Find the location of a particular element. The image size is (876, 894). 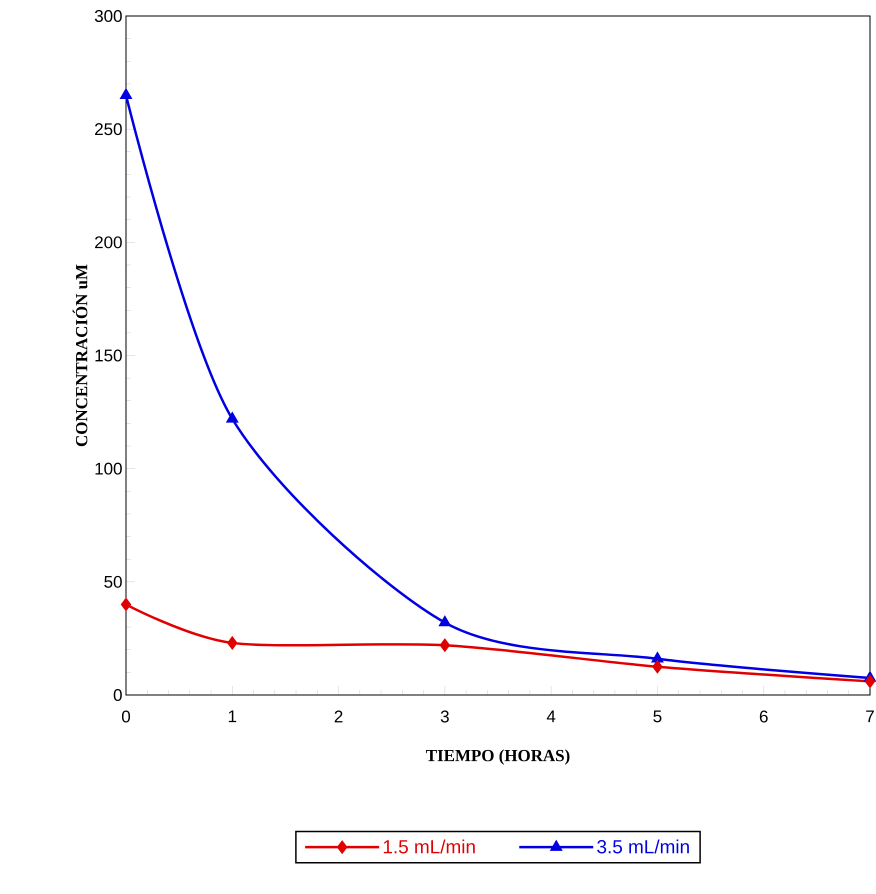

y-tick-label: 0 is located at coordinates (118, 695).